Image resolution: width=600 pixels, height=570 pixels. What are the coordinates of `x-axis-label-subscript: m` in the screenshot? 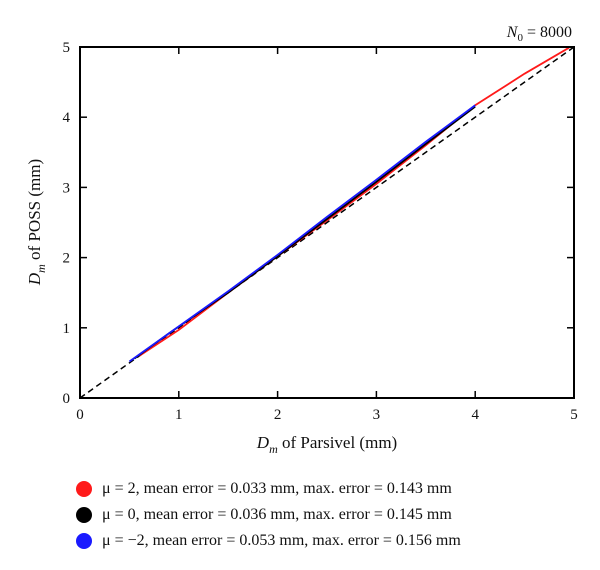 It's located at (273, 449).